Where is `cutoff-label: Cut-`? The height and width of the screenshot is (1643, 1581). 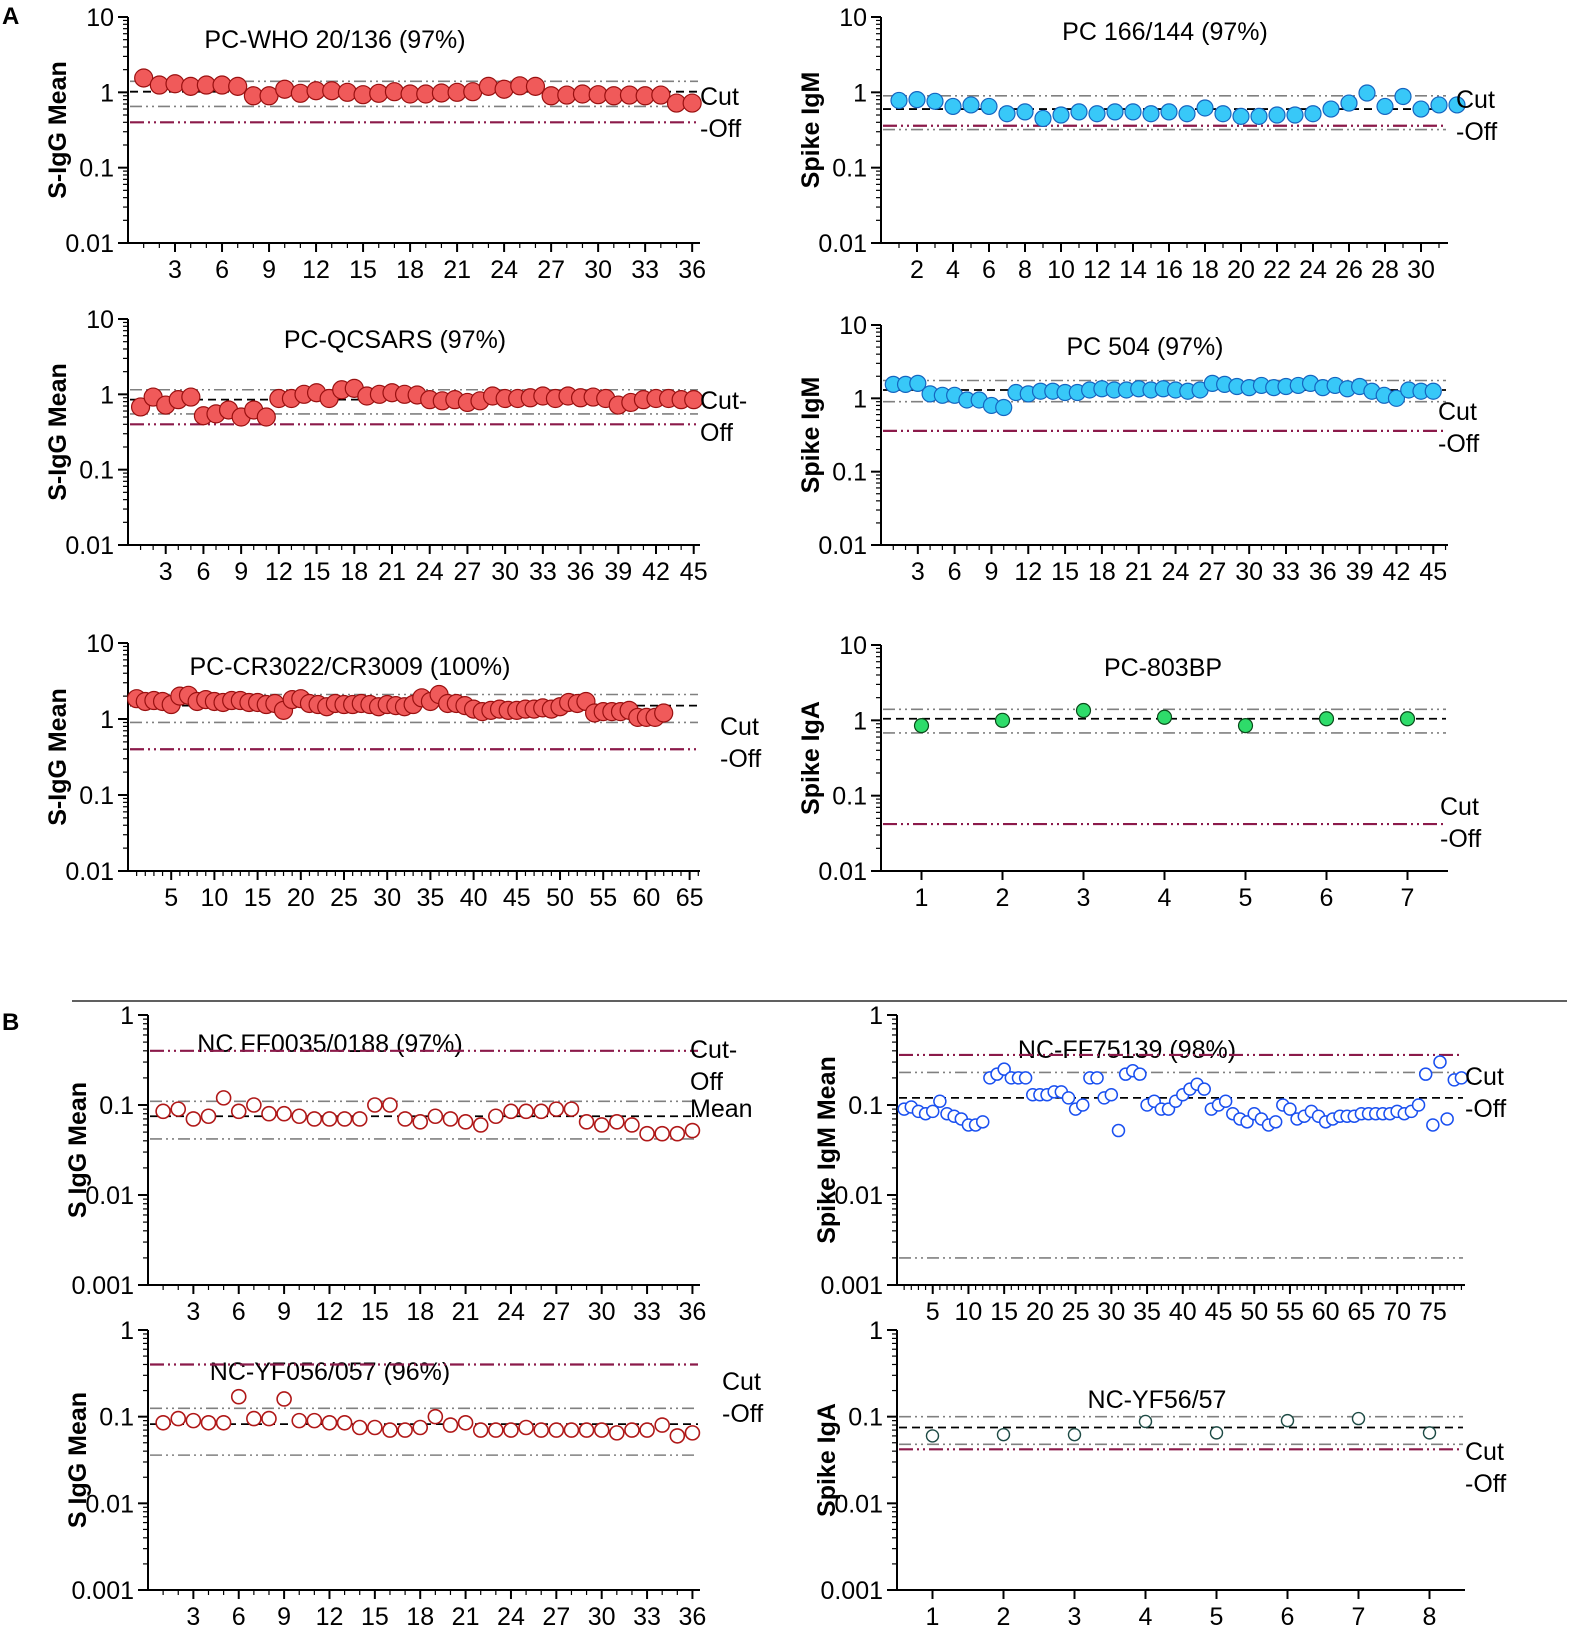
cutoff-label: Cut- is located at coordinates (723, 401).